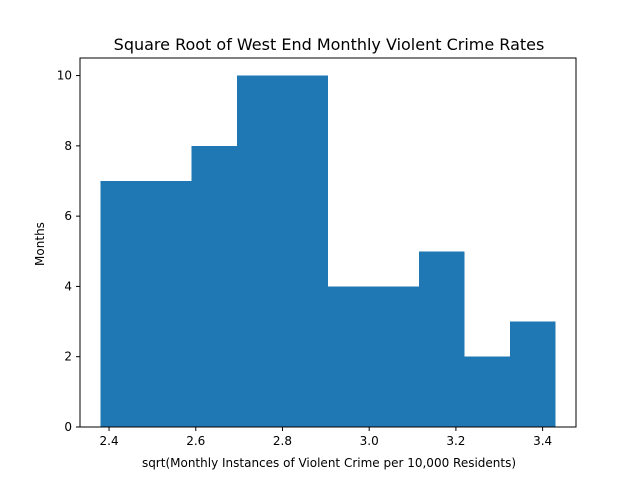 This screenshot has height=480, width=640. I want to click on x-tick-label: 2.4, so click(109, 441).